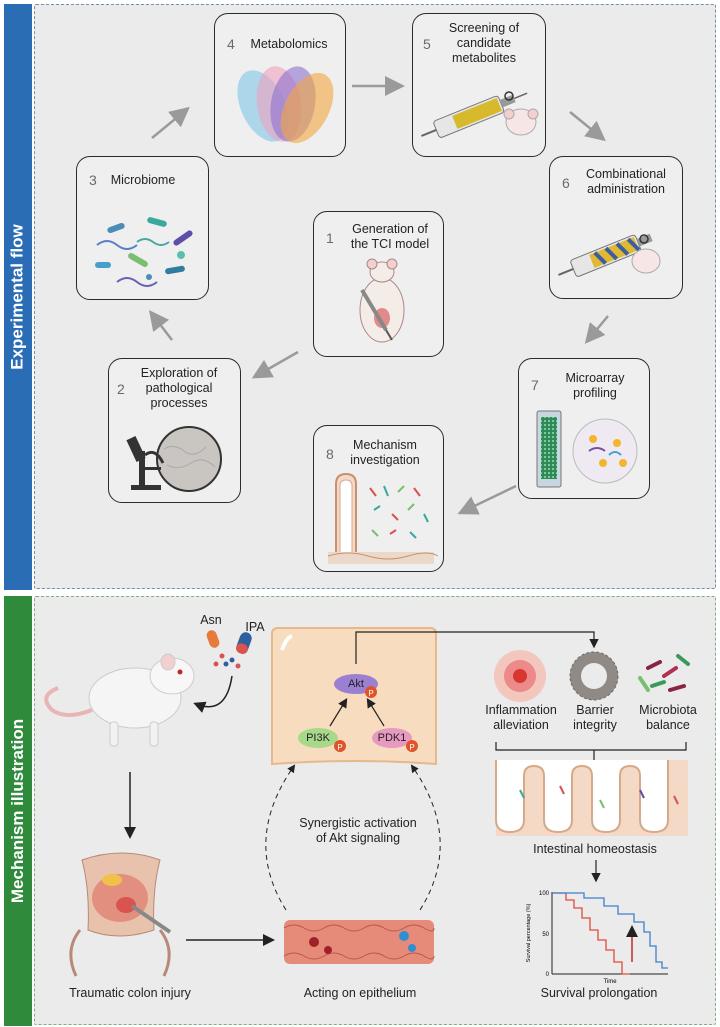 The height and width of the screenshot is (1027, 720). What do you see at coordinates (120, 914) in the screenshot?
I see `abdomen-injury-illustration` at bounding box center [120, 914].